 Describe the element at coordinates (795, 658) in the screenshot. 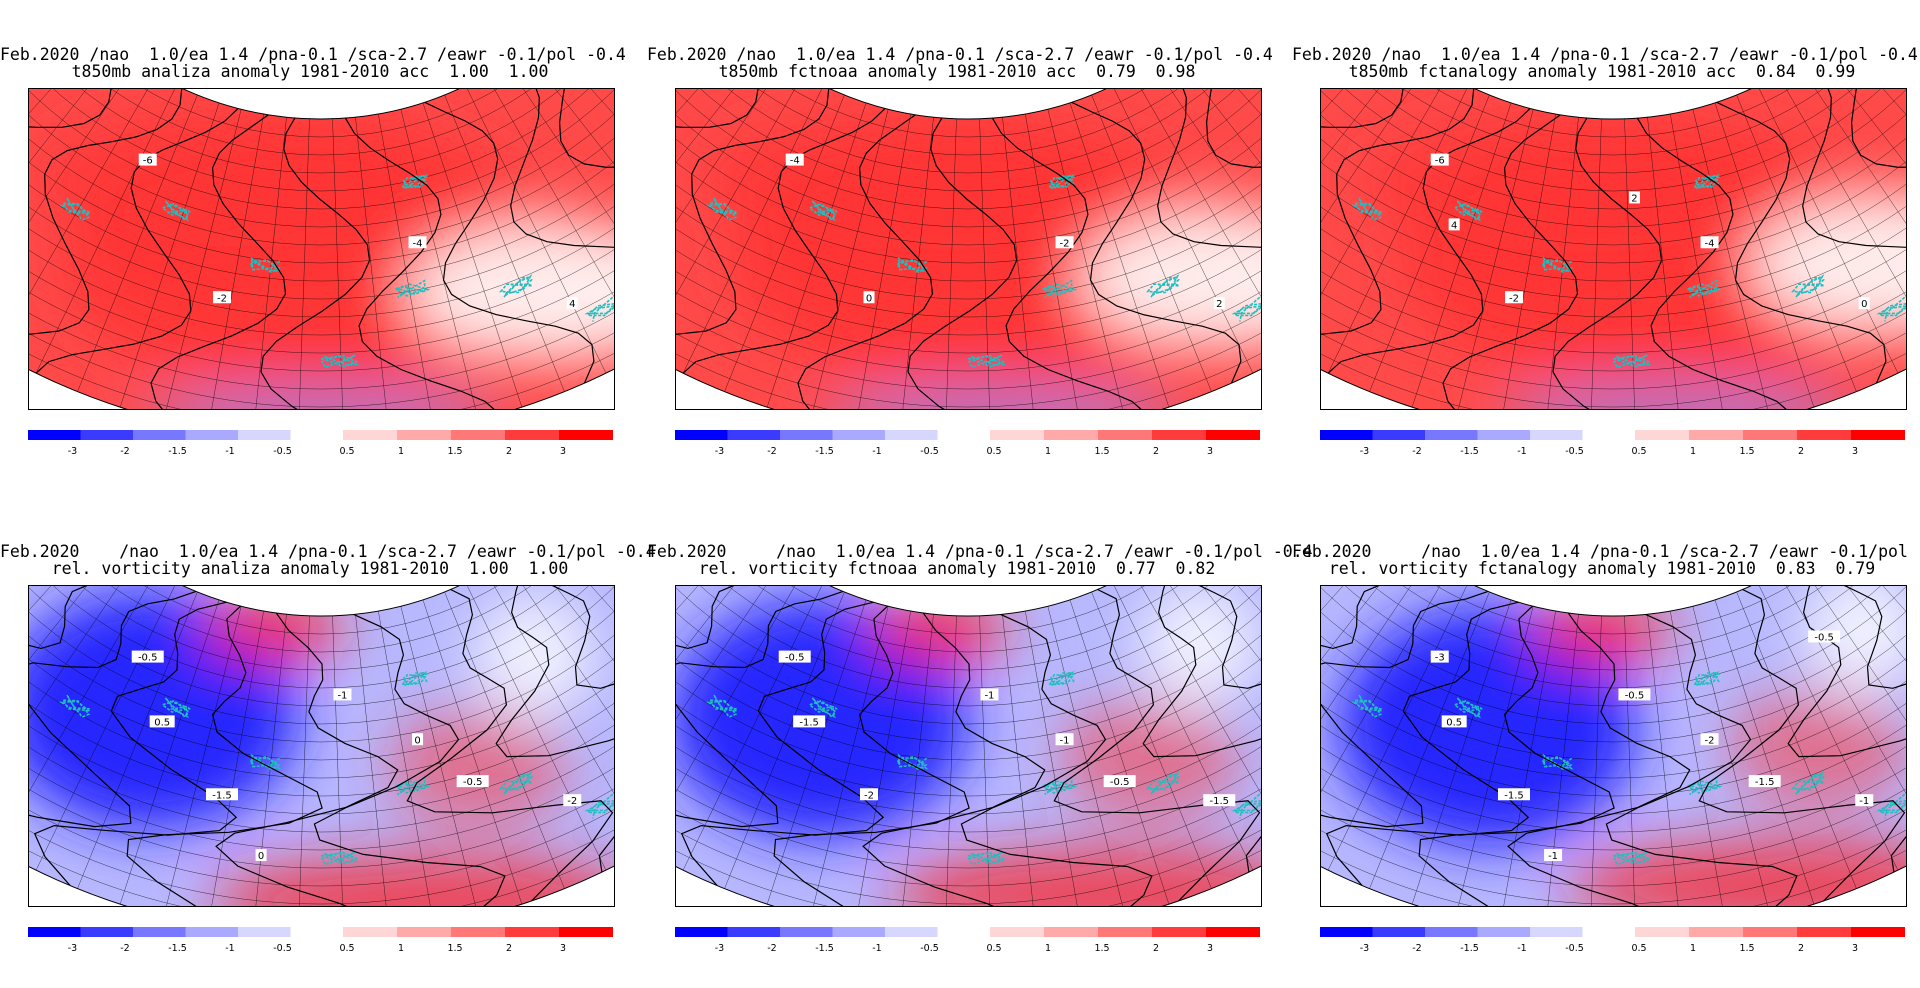

I see `svg-text: -0.5` at that location.